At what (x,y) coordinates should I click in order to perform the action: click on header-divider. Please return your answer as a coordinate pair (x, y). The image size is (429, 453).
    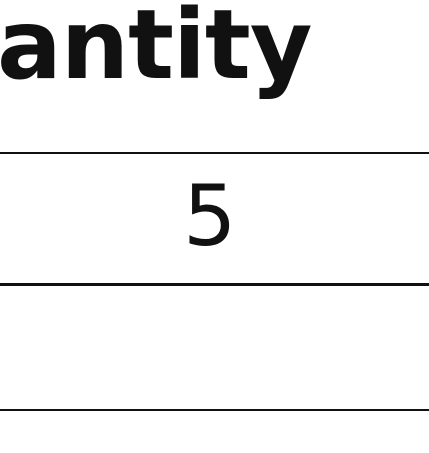
    Looking at the image, I should click on (214, 153).